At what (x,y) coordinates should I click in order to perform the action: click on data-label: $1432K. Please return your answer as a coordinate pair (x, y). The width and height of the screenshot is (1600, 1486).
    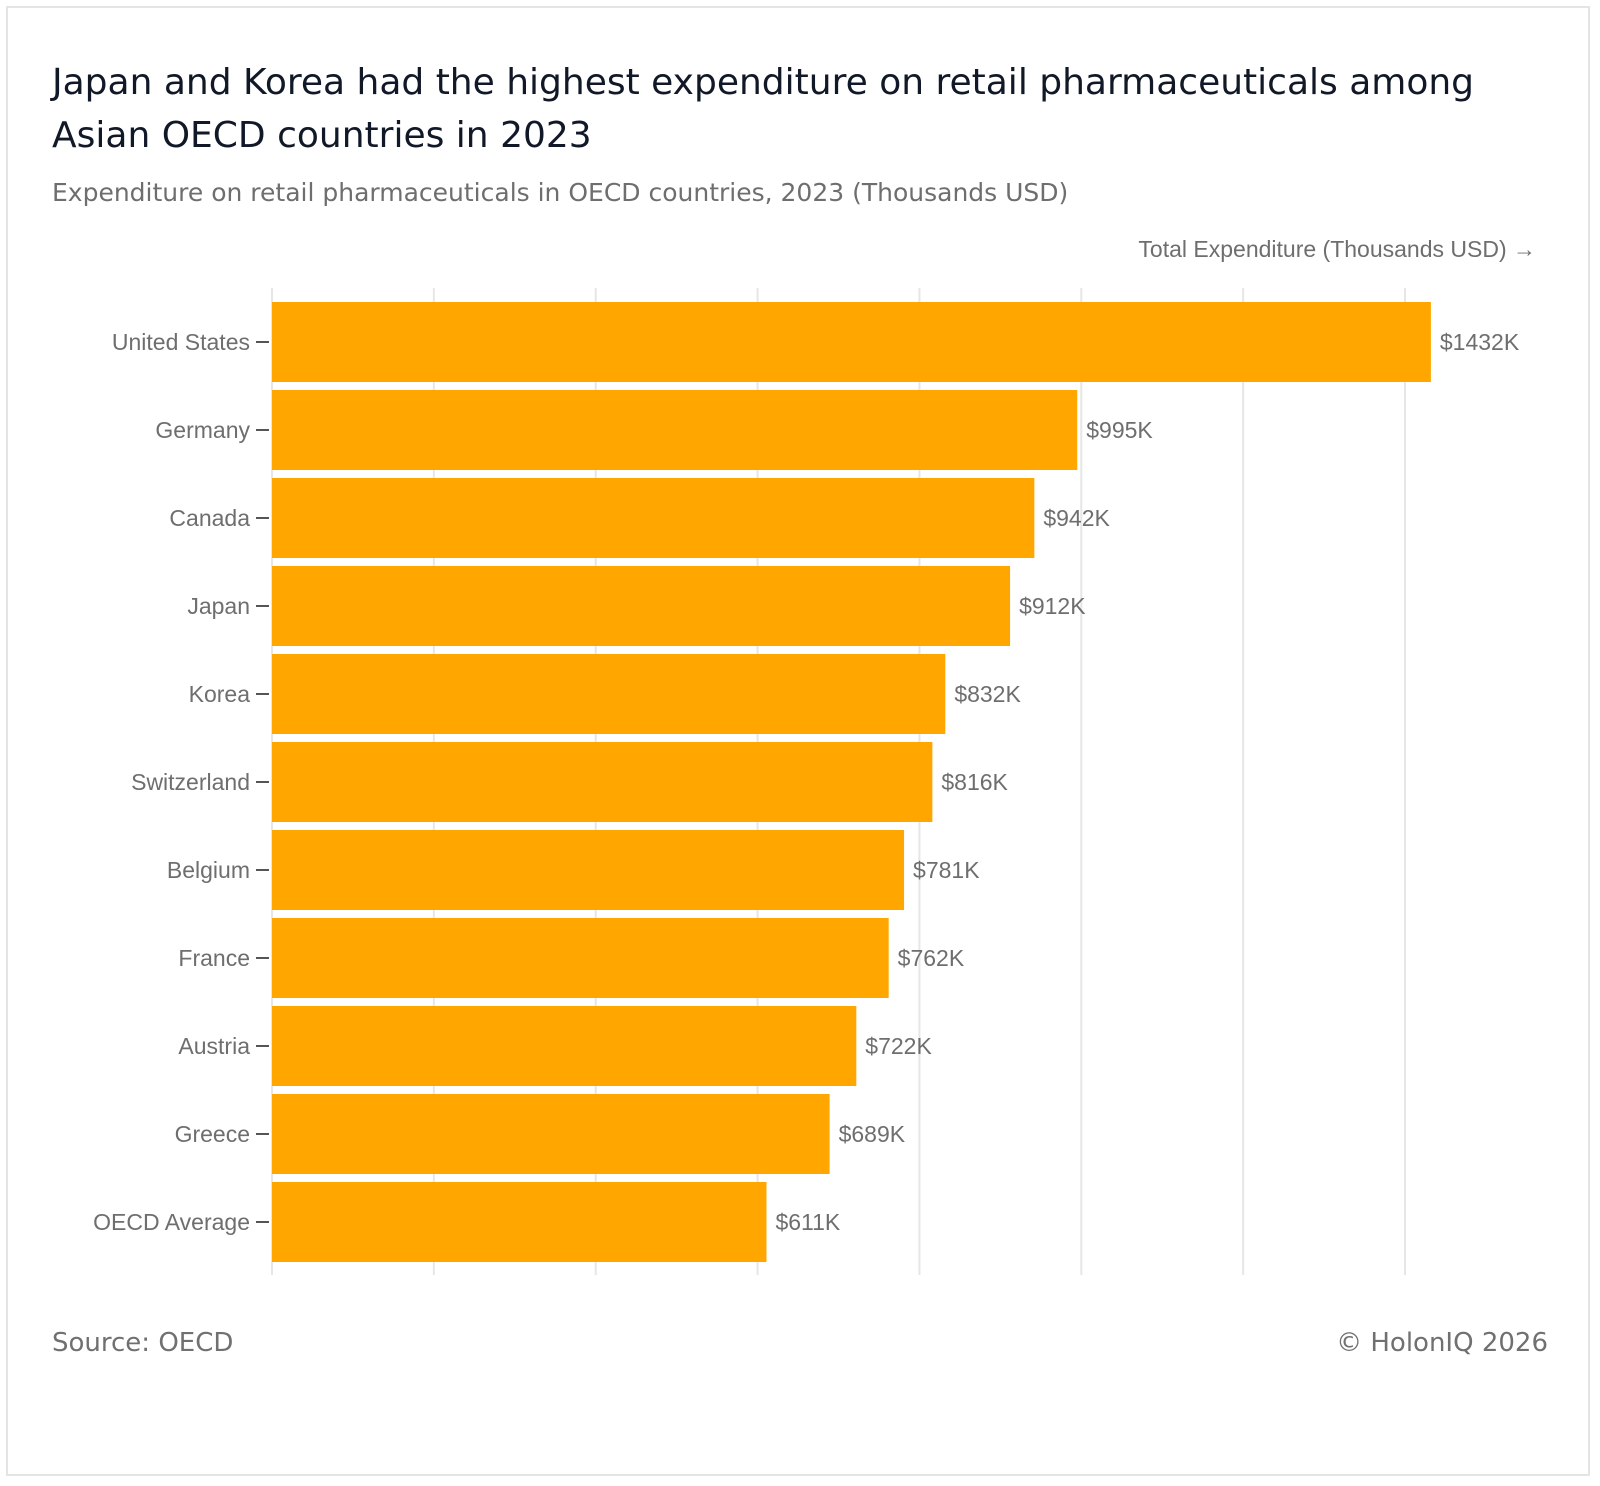
    Looking at the image, I should click on (1480, 342).